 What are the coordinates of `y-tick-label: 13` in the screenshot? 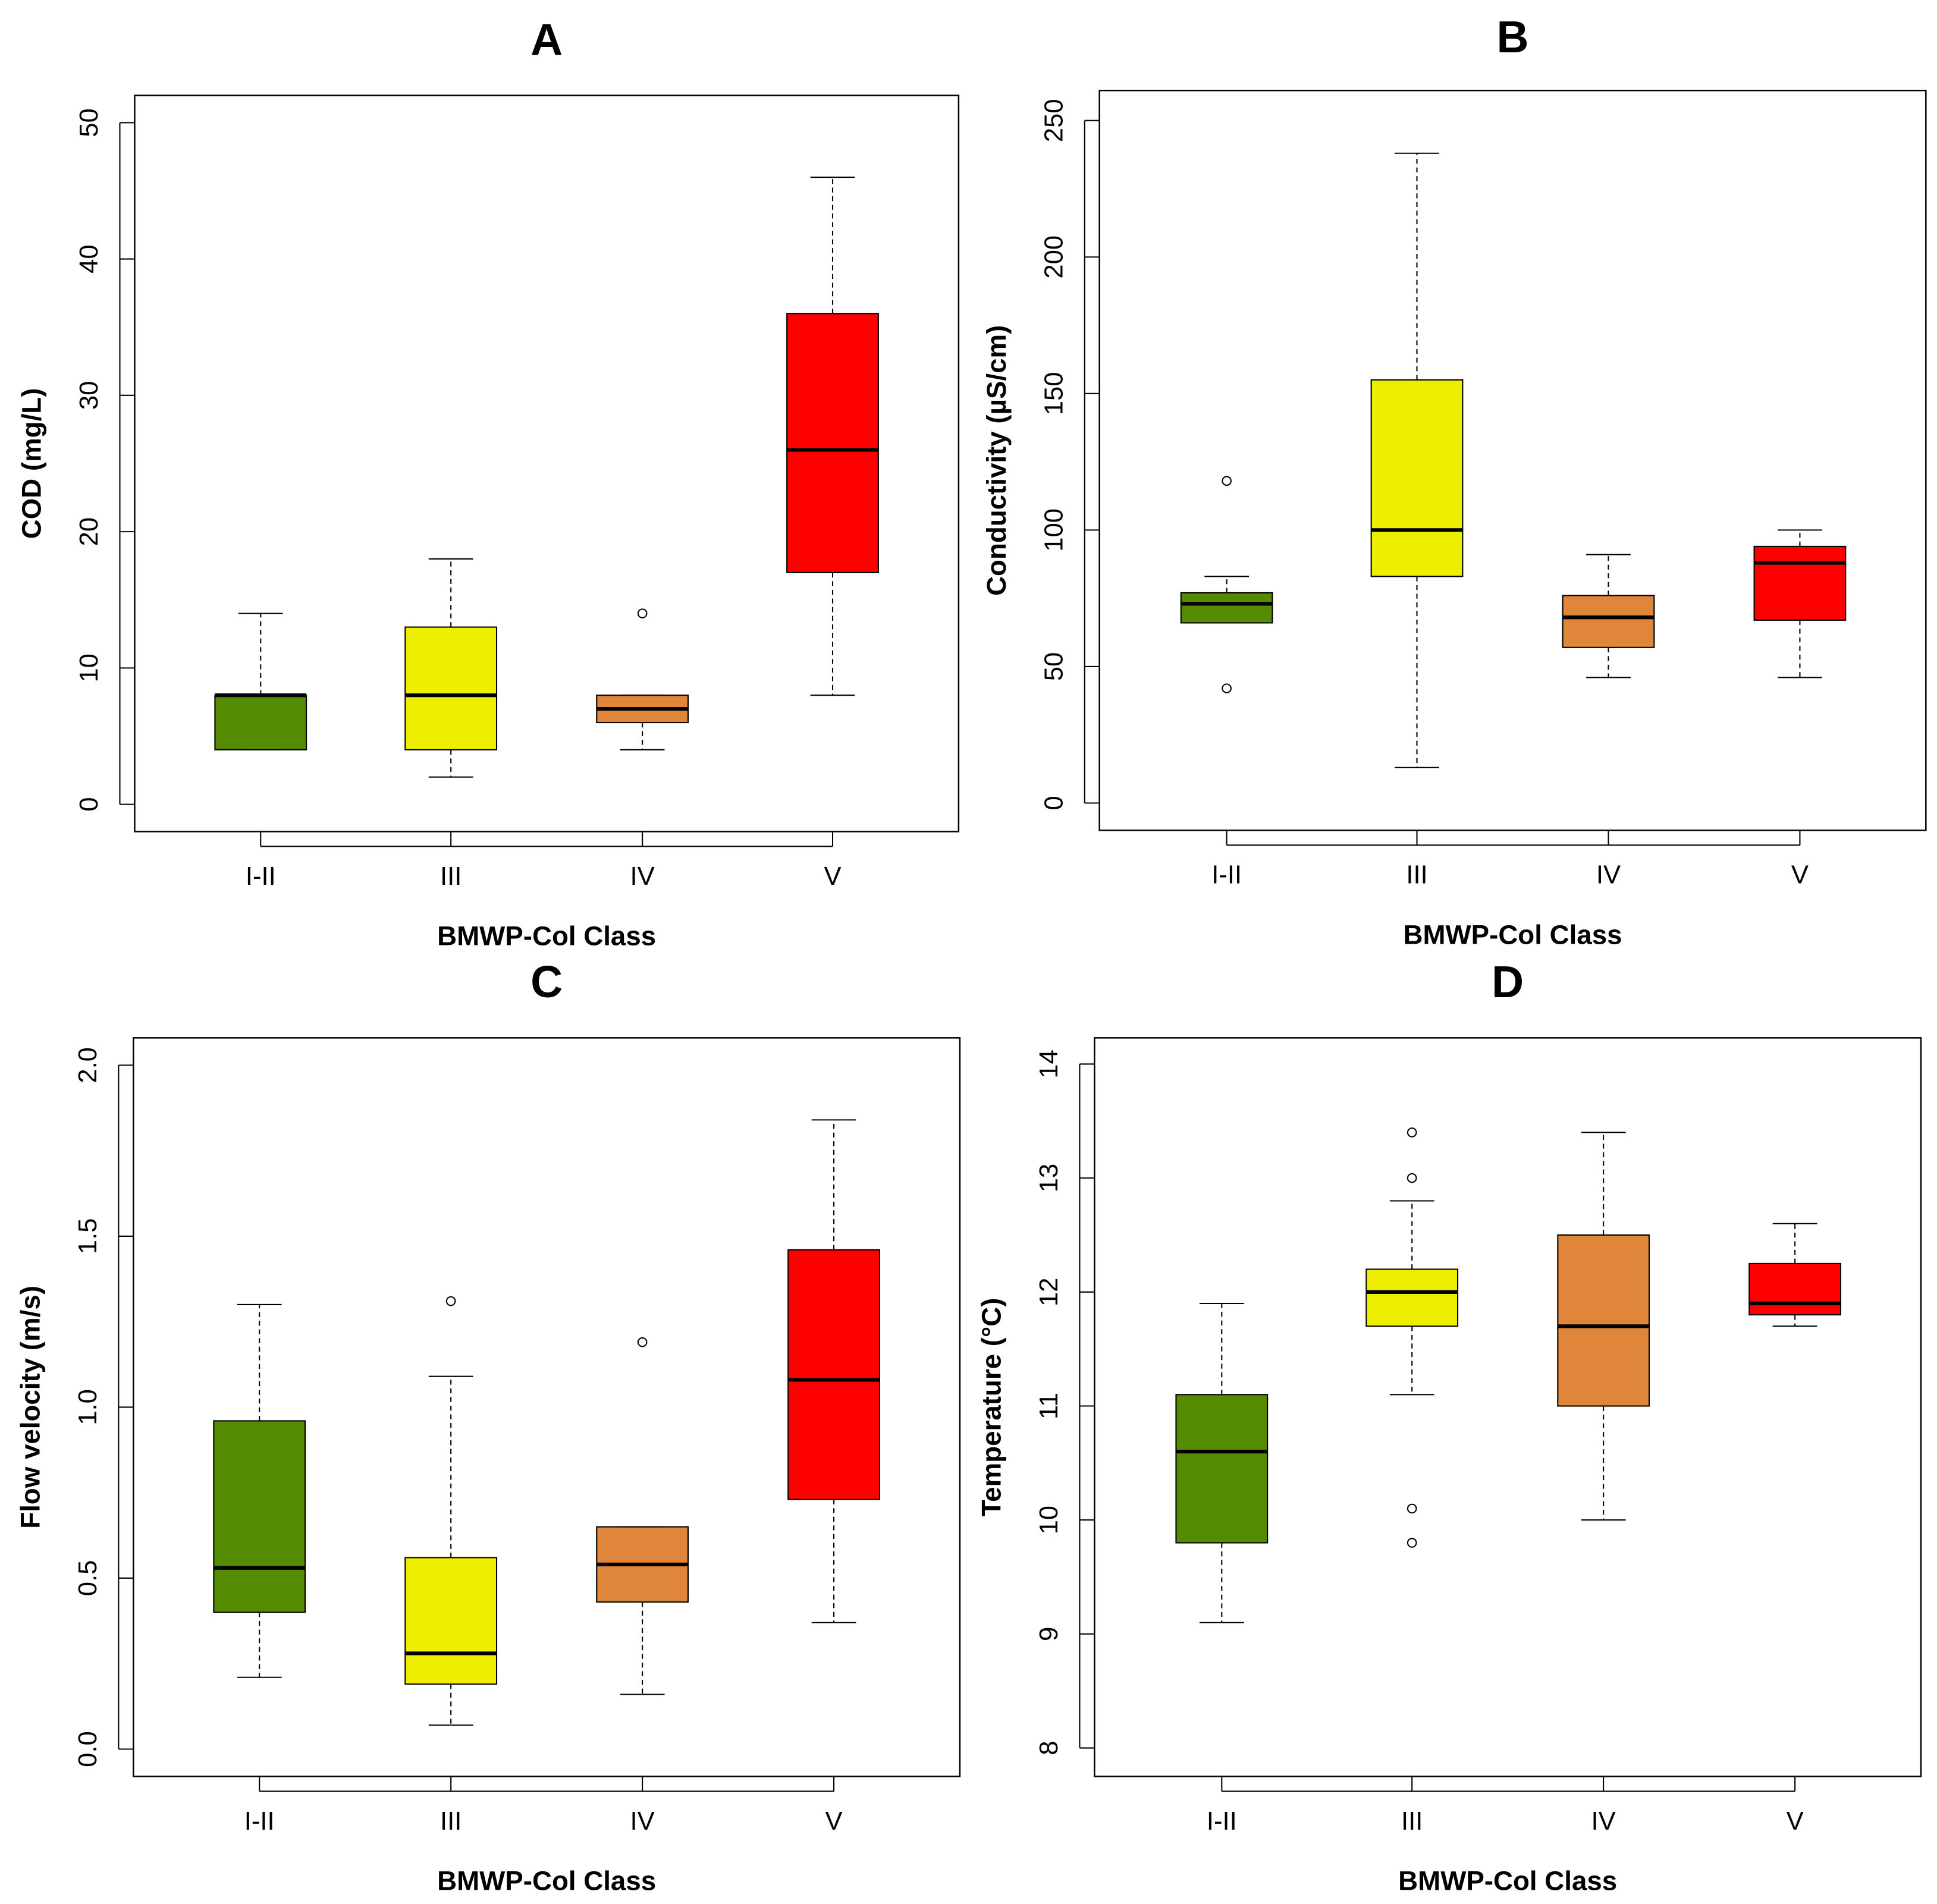 It's located at (1049, 1178).